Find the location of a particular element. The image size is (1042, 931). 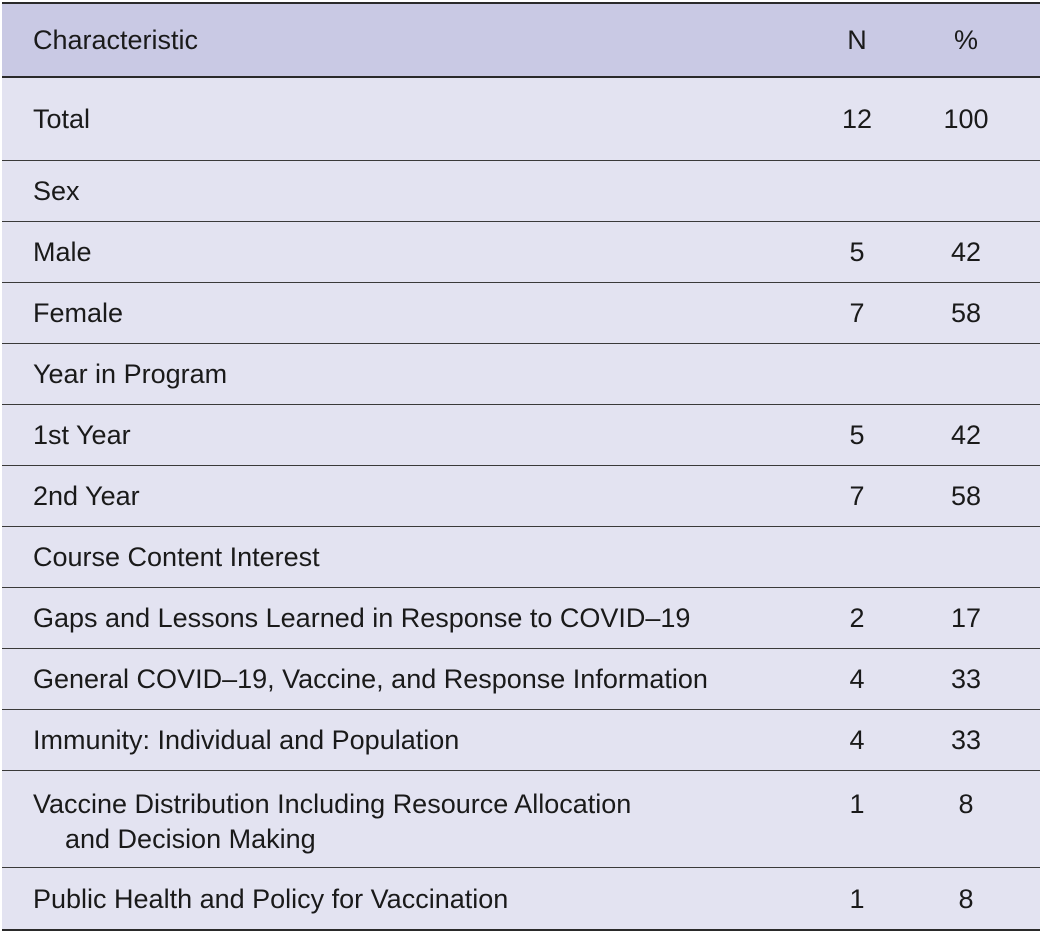

table-row-section-course: Course Content Interest is located at coordinates (521, 557).